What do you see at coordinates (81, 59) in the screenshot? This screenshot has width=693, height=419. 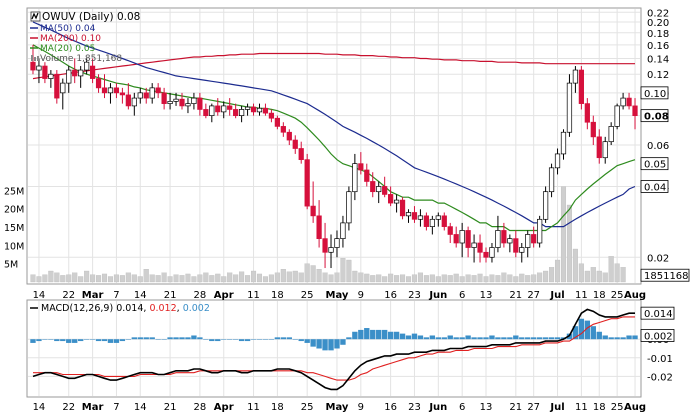 I see `volume-legend: Volume 1,851,168` at bounding box center [81, 59].